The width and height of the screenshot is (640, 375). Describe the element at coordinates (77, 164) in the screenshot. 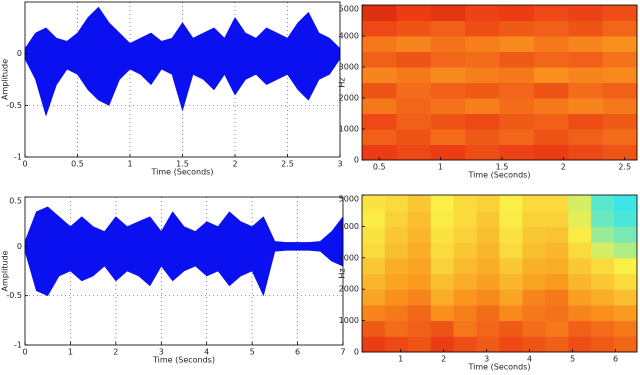

I see `x-tick-label: 0.5` at that location.